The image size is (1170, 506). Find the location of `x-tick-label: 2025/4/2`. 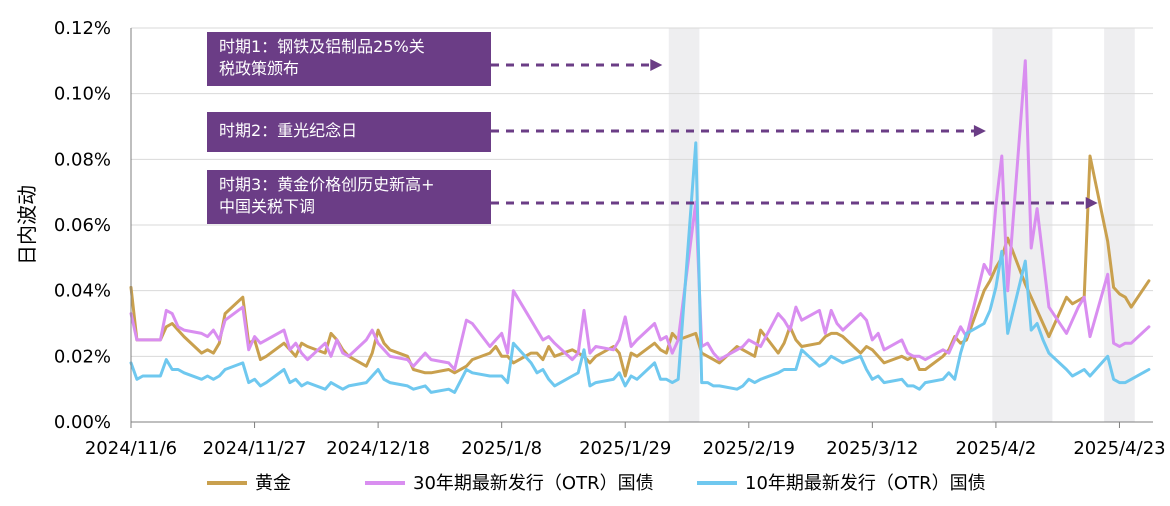

x-tick-label: 2025/4/2 is located at coordinates (995, 448).